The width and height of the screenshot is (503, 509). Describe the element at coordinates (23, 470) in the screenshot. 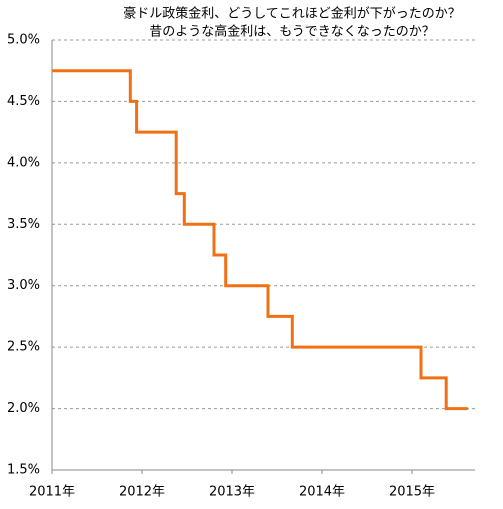

I see `y-tick-label: 1.5%` at that location.